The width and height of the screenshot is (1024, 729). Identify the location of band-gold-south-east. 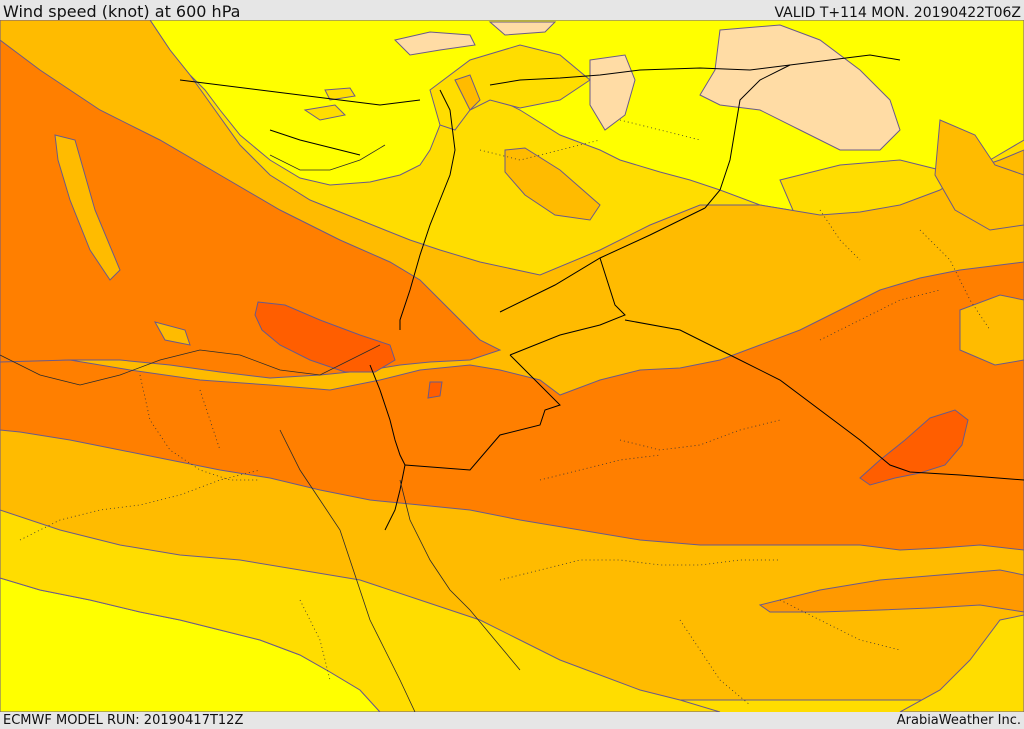
(961, 663).